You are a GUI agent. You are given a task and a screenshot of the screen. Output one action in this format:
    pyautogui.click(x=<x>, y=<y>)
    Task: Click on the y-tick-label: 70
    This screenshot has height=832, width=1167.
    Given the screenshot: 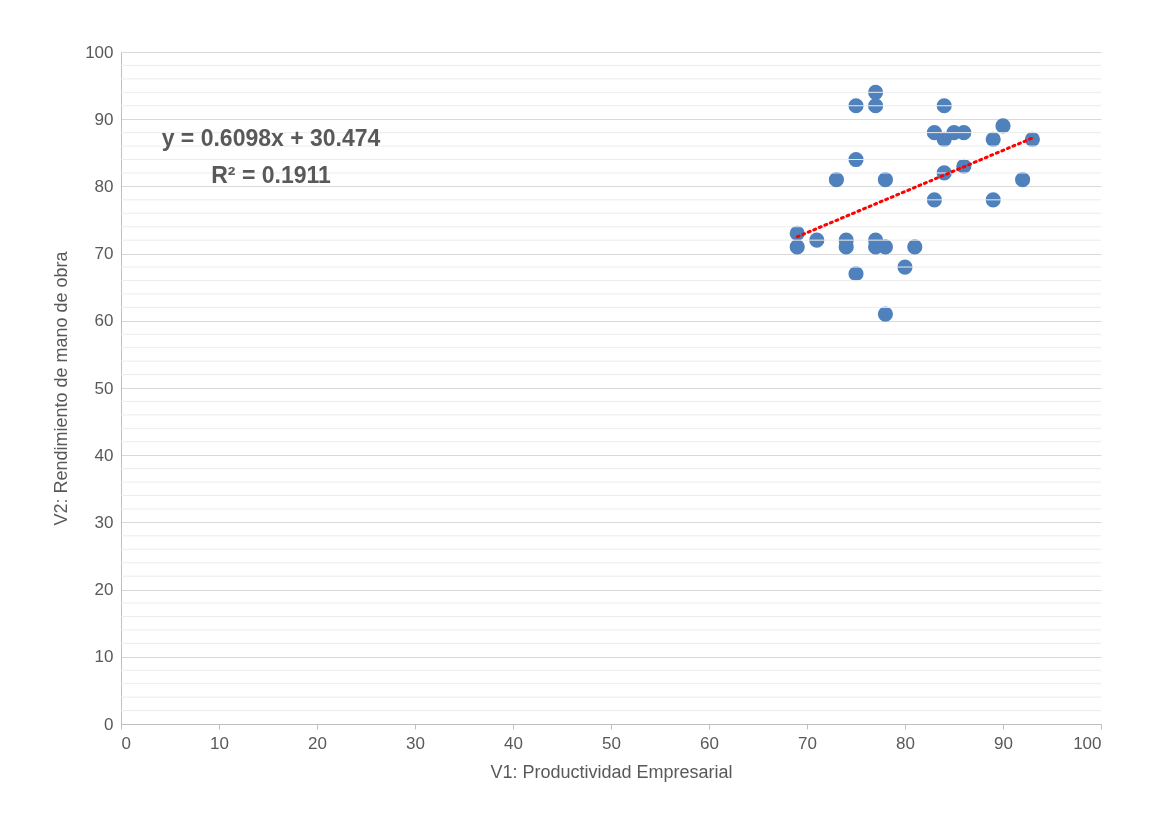 What is the action you would take?
    pyautogui.click(x=104, y=254)
    